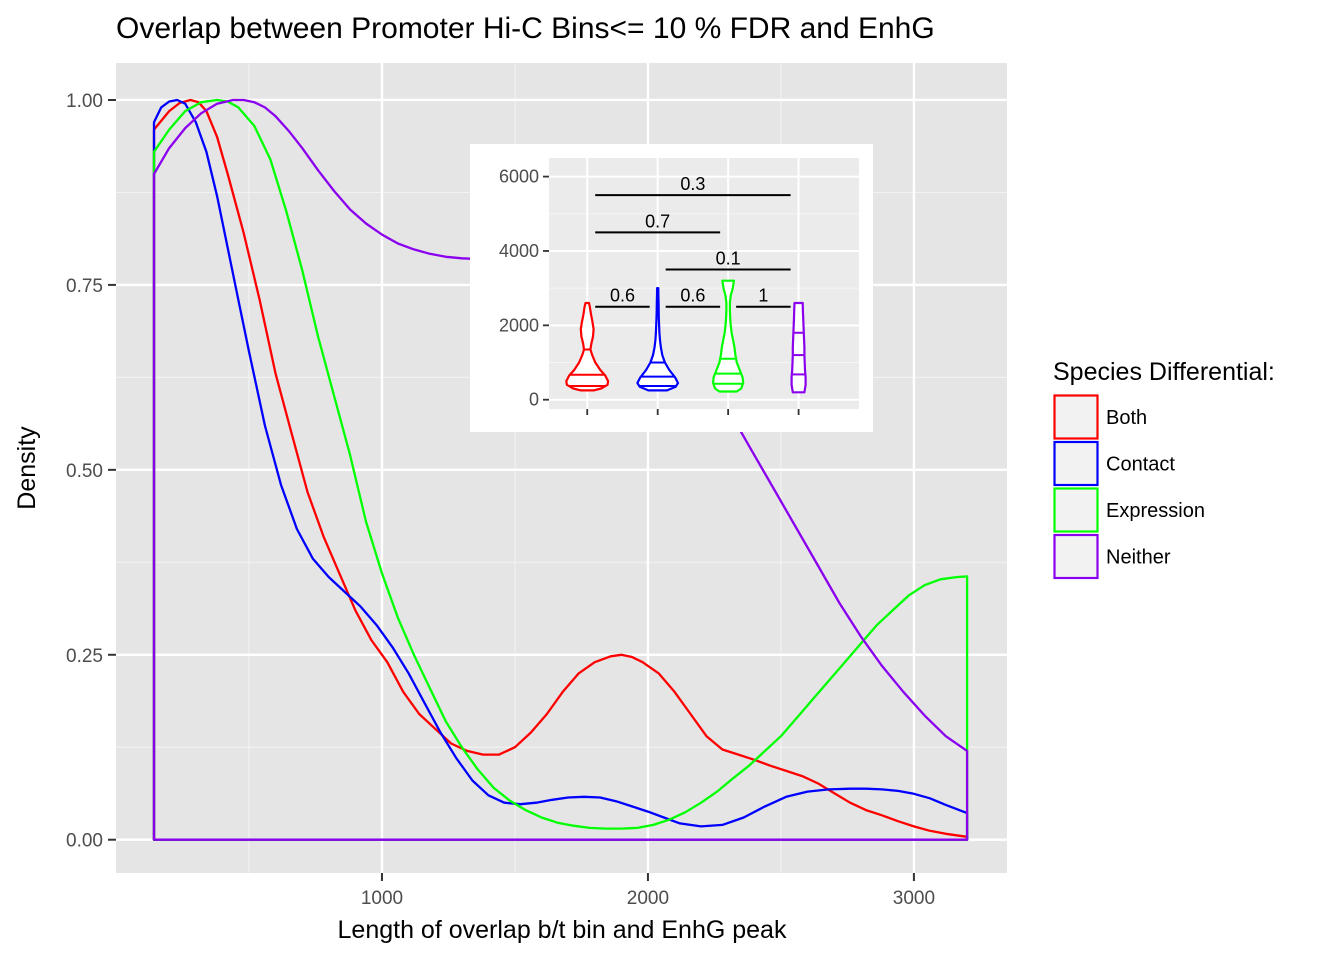 Image resolution: width=1344 pixels, height=960 pixels. What do you see at coordinates (1076, 510) in the screenshot?
I see `legend-key-expression` at bounding box center [1076, 510].